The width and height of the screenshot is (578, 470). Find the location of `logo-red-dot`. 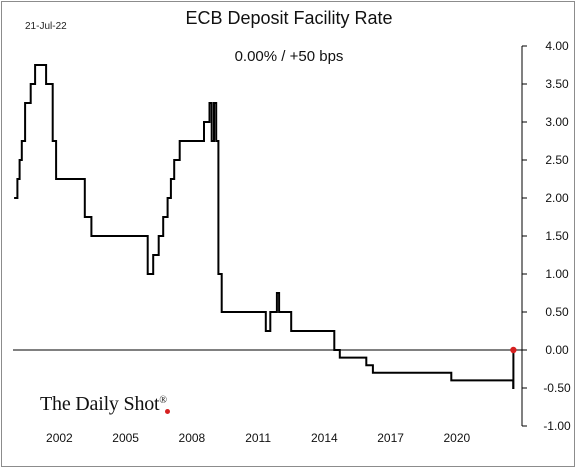

logo-red-dot is located at coordinates (167, 411).